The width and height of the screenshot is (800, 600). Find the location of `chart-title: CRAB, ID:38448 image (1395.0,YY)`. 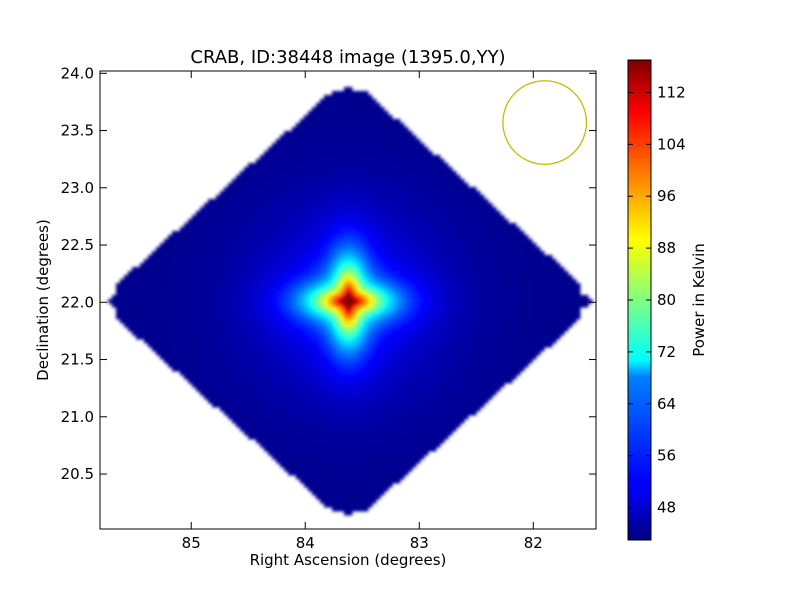

chart-title: CRAB, ID:38448 image (1395.0,YY) is located at coordinates (347, 57).